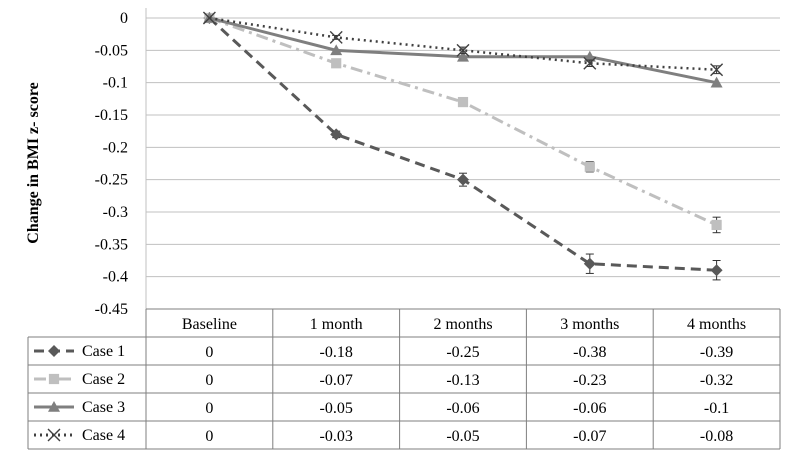 The height and width of the screenshot is (461, 795). I want to click on y-tick-label: -0.05, so click(111, 50).